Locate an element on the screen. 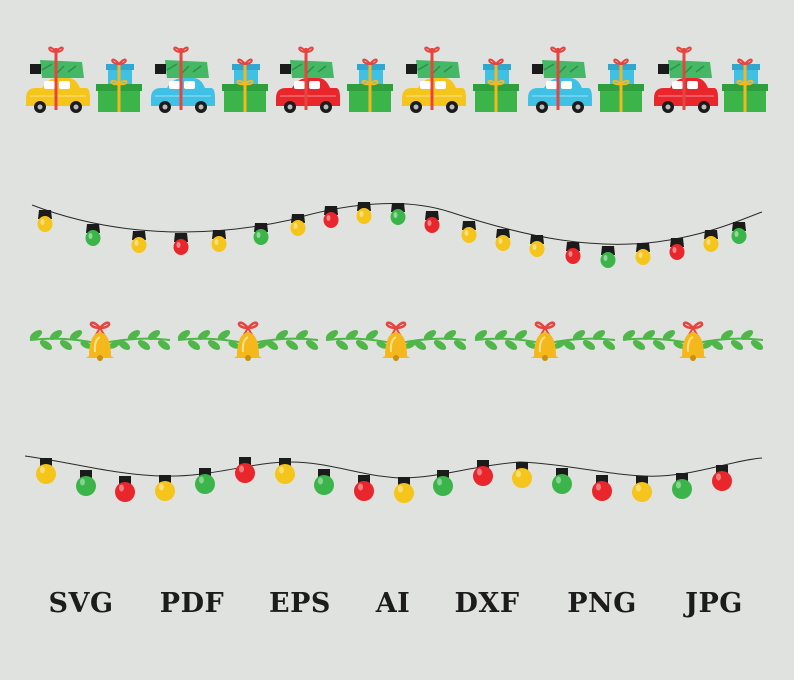 The width and height of the screenshot is (794, 680). cone-lights-border is located at coordinates (397, 235).